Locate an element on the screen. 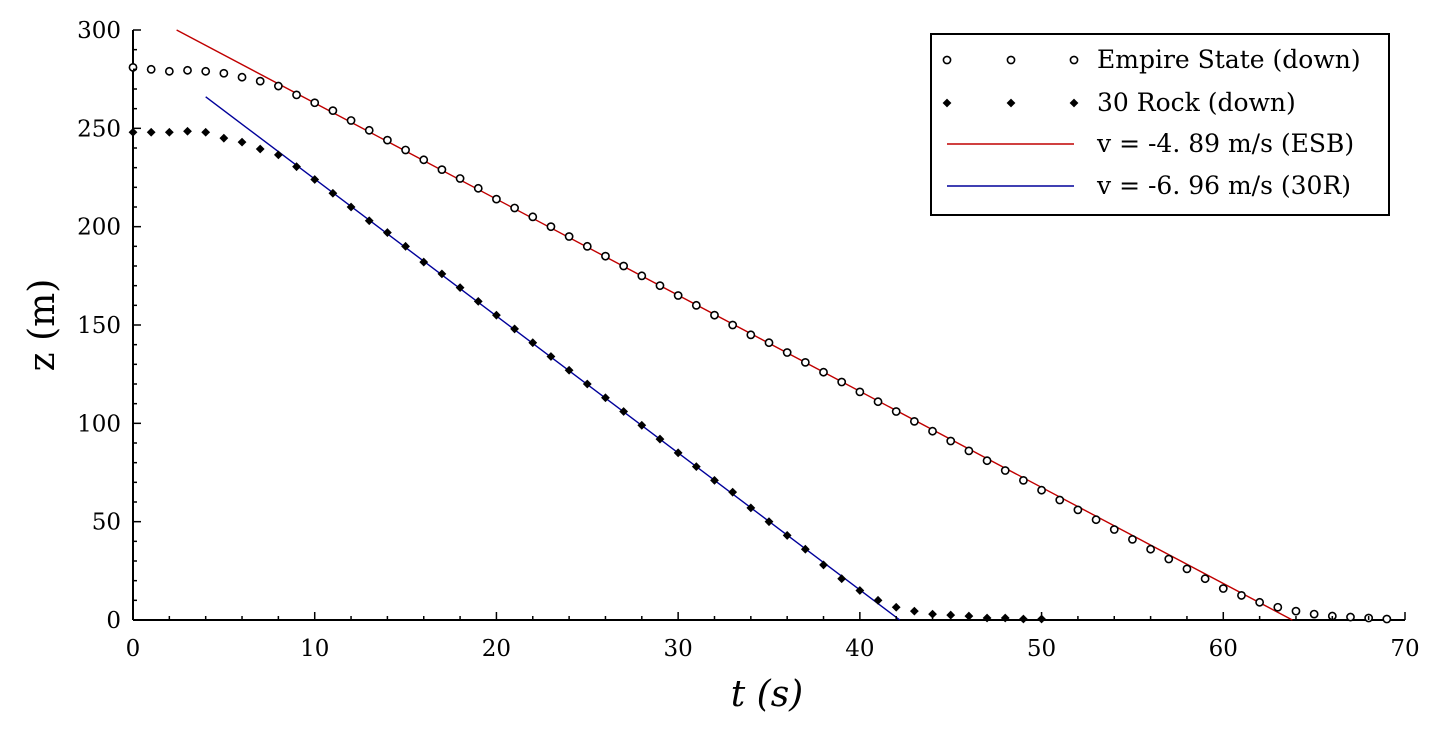 This screenshot has width=1432, height=730. x-tick-label: 10 is located at coordinates (314, 649).